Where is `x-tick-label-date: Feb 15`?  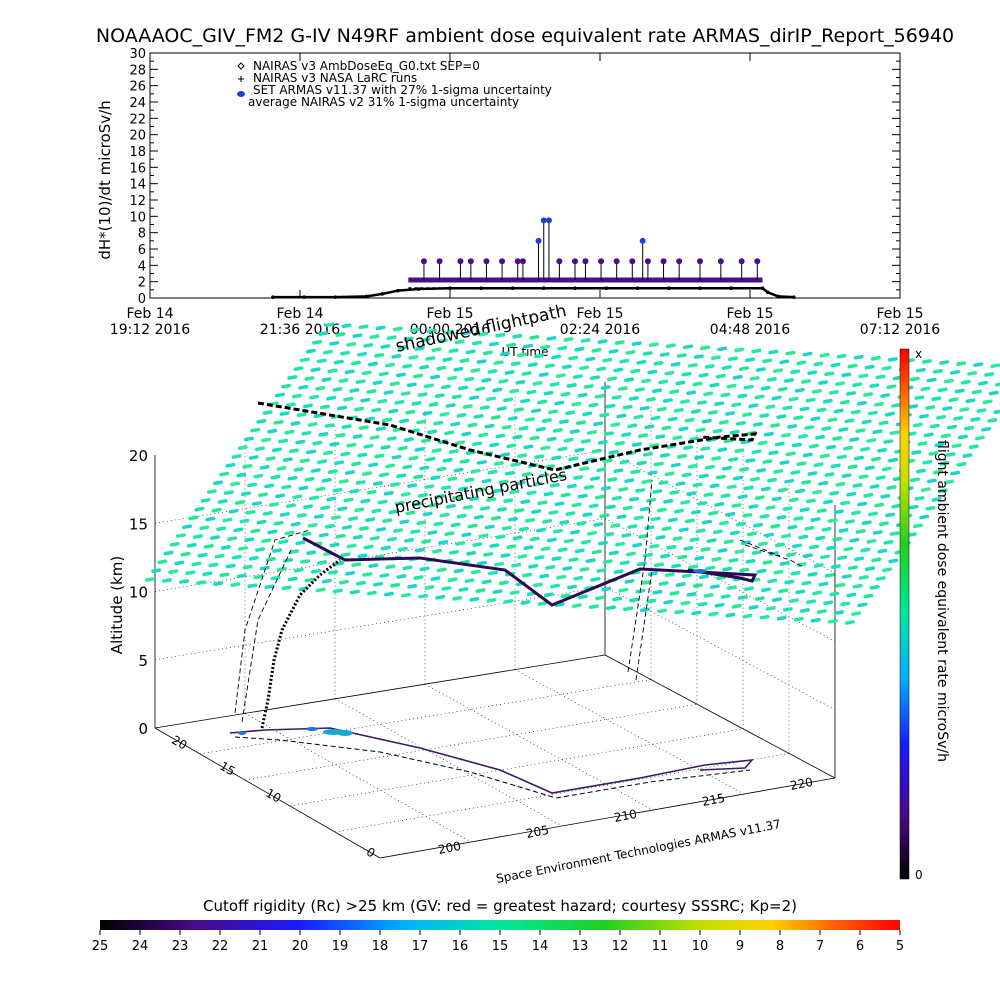
x-tick-label-date: Feb 15 is located at coordinates (449, 314).